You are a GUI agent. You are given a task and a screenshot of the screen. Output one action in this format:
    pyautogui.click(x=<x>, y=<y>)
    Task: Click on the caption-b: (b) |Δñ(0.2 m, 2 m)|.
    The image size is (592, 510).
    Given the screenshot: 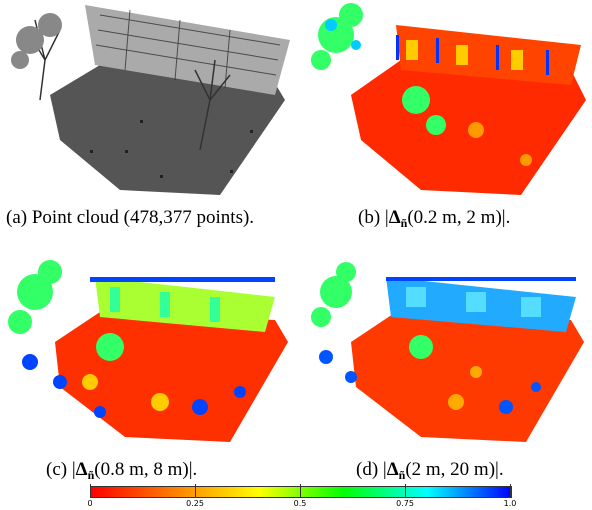 What is the action you would take?
    pyautogui.click(x=434, y=218)
    